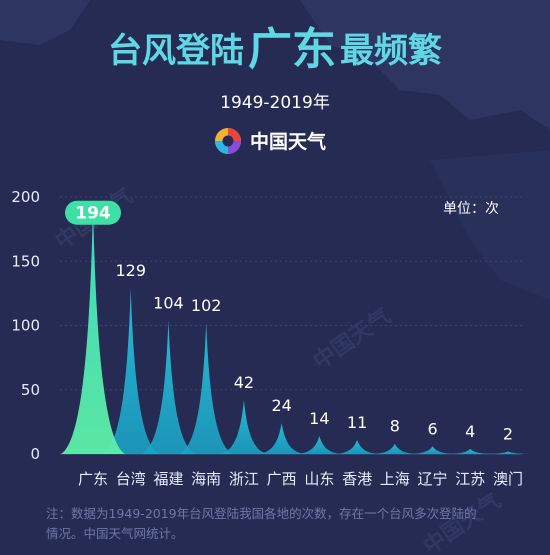 The image size is (550, 555). I want to click on x-tick-label: 浙江, so click(244, 479).